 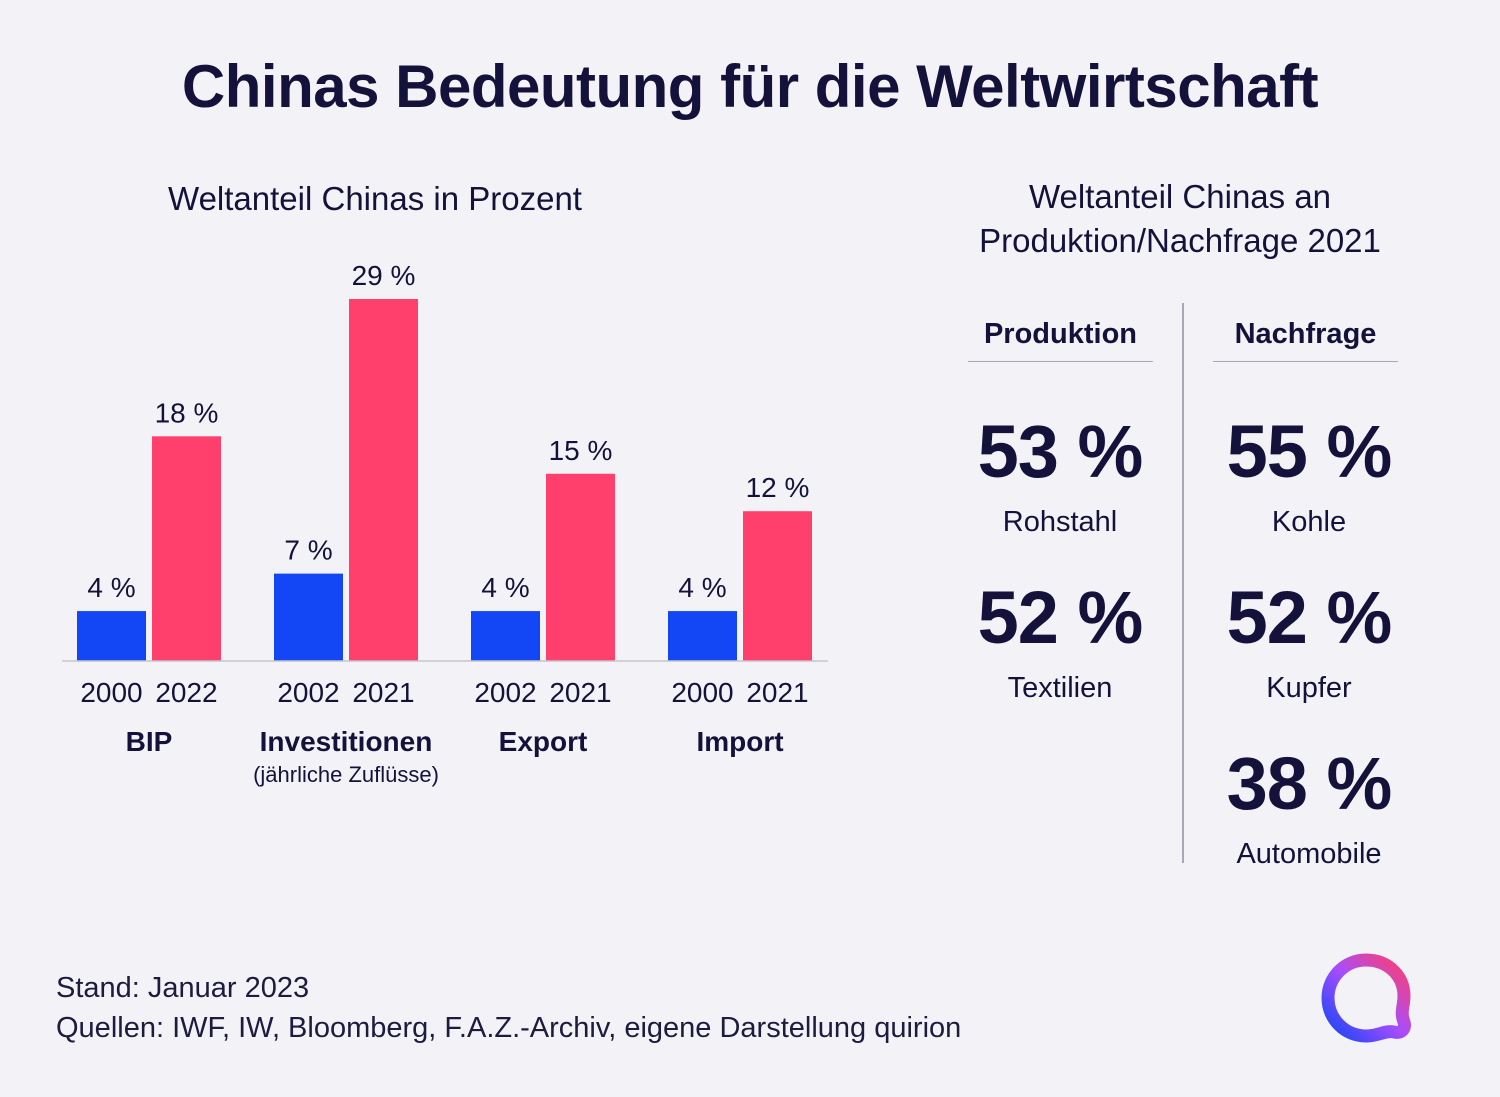 I want to click on stat-value: 38 %, so click(x=1309, y=783).